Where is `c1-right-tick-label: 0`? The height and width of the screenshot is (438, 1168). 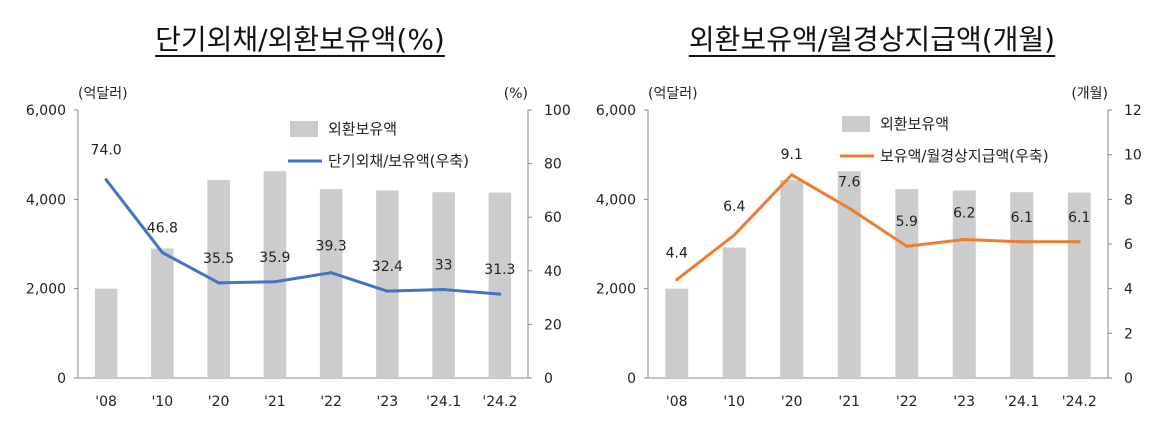 c1-right-tick-label: 0 is located at coordinates (548, 379).